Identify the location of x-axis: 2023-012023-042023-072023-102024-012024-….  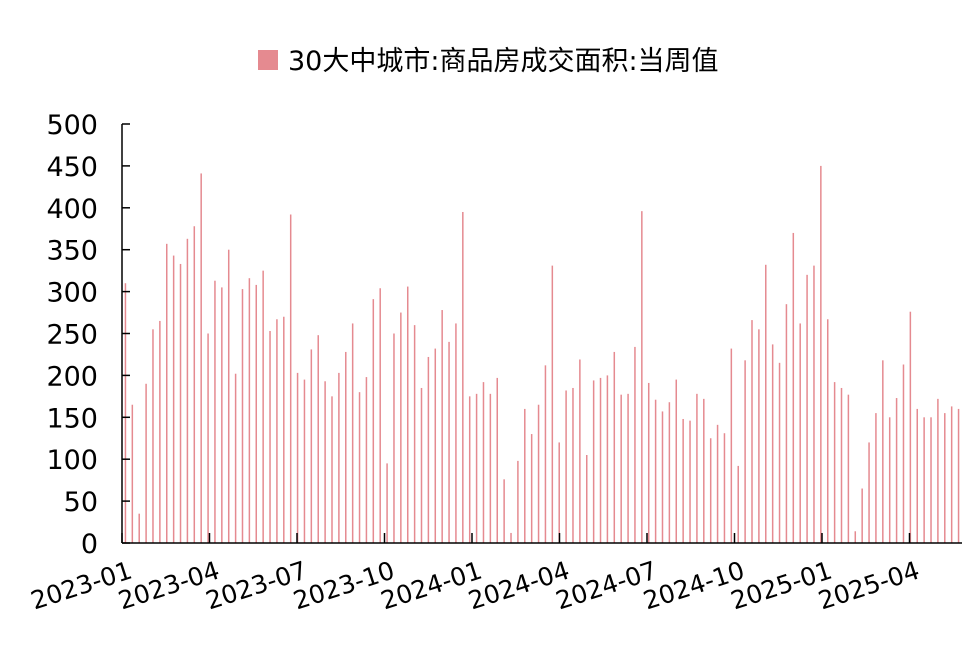
(494, 574).